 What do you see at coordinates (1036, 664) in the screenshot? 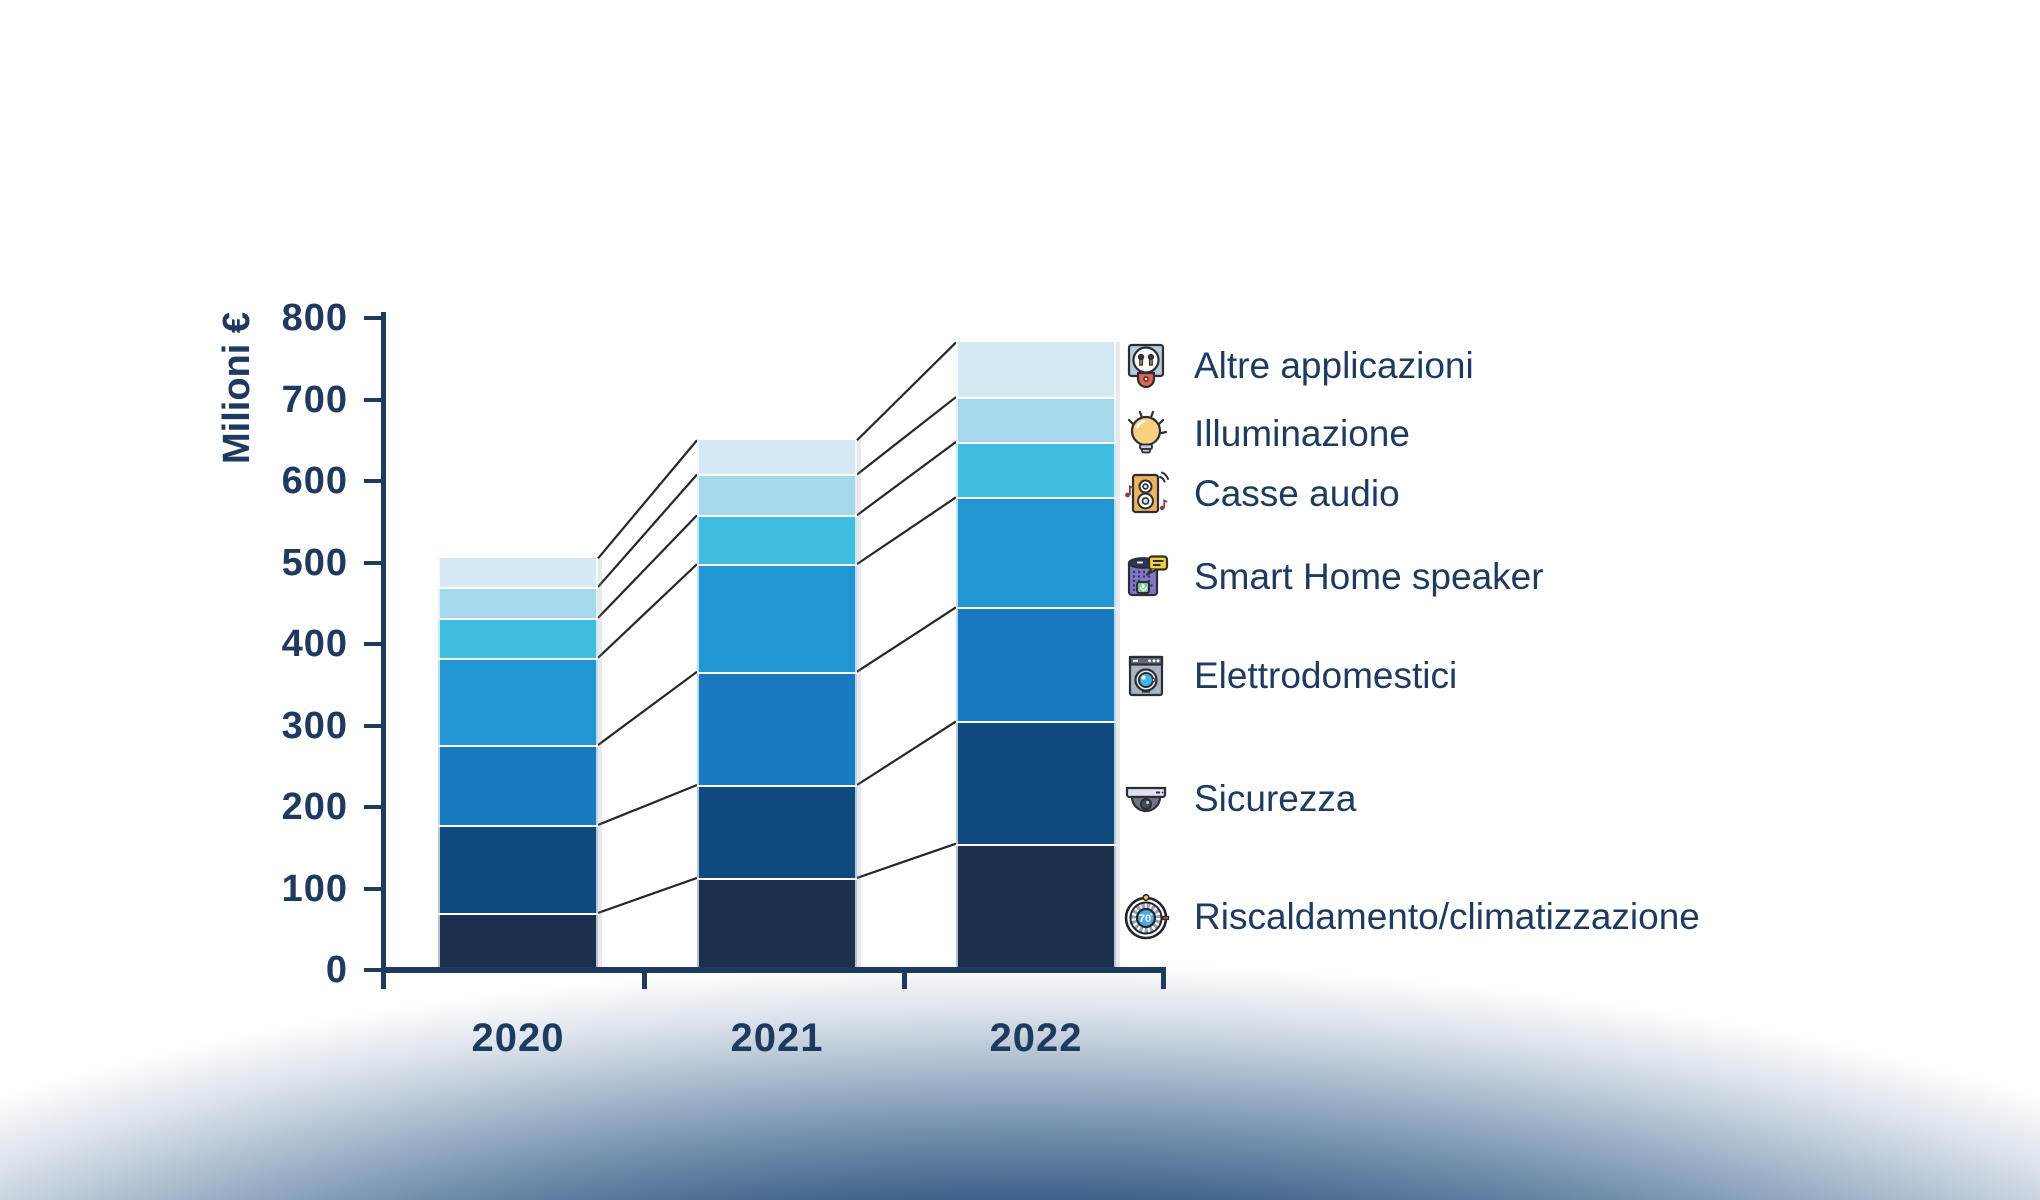
I see `bar-segment-2022-elettrodomestici` at bounding box center [1036, 664].